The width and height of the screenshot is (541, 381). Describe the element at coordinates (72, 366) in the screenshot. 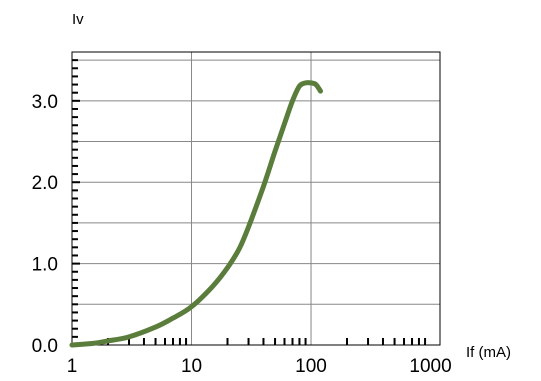

I see `x-tick-label: 1` at that location.